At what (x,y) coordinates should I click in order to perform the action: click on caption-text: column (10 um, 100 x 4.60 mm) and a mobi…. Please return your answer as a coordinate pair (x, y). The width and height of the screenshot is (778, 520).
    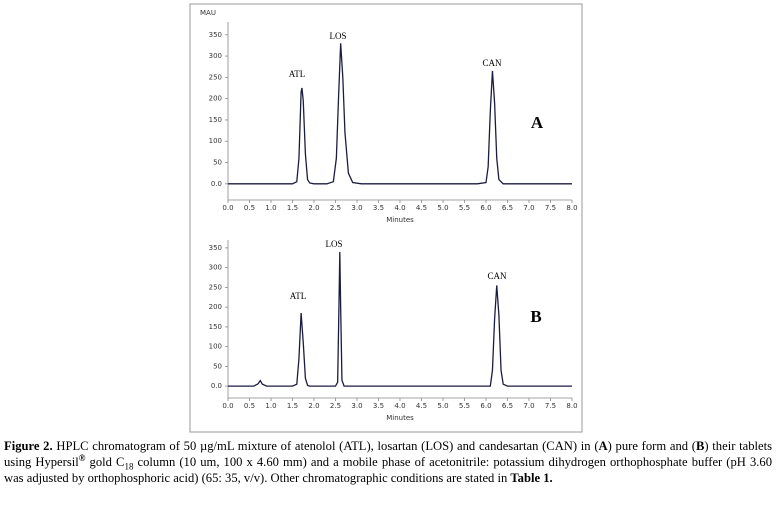
    Looking at the image, I should click on (388, 470).